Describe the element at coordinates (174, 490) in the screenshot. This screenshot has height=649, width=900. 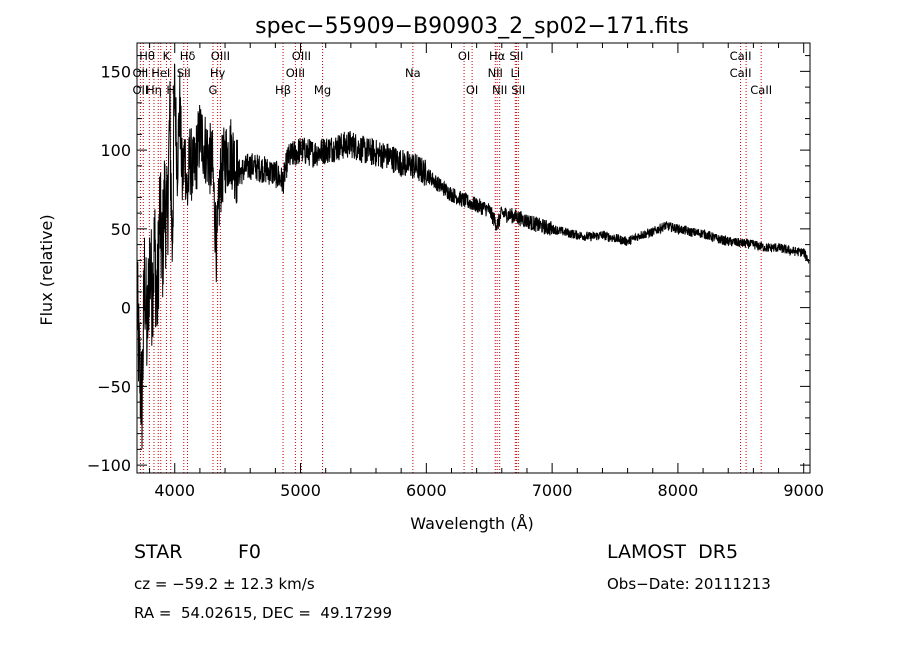
I see `x-tick-label: 4000` at that location.